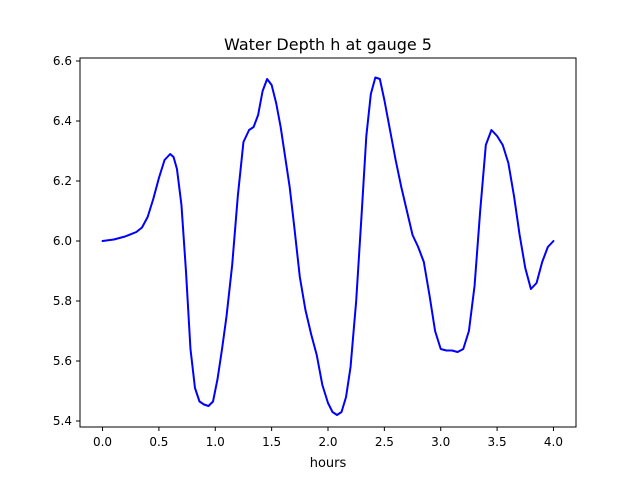  I want to click on x-tick-label: 3.5, so click(497, 442).